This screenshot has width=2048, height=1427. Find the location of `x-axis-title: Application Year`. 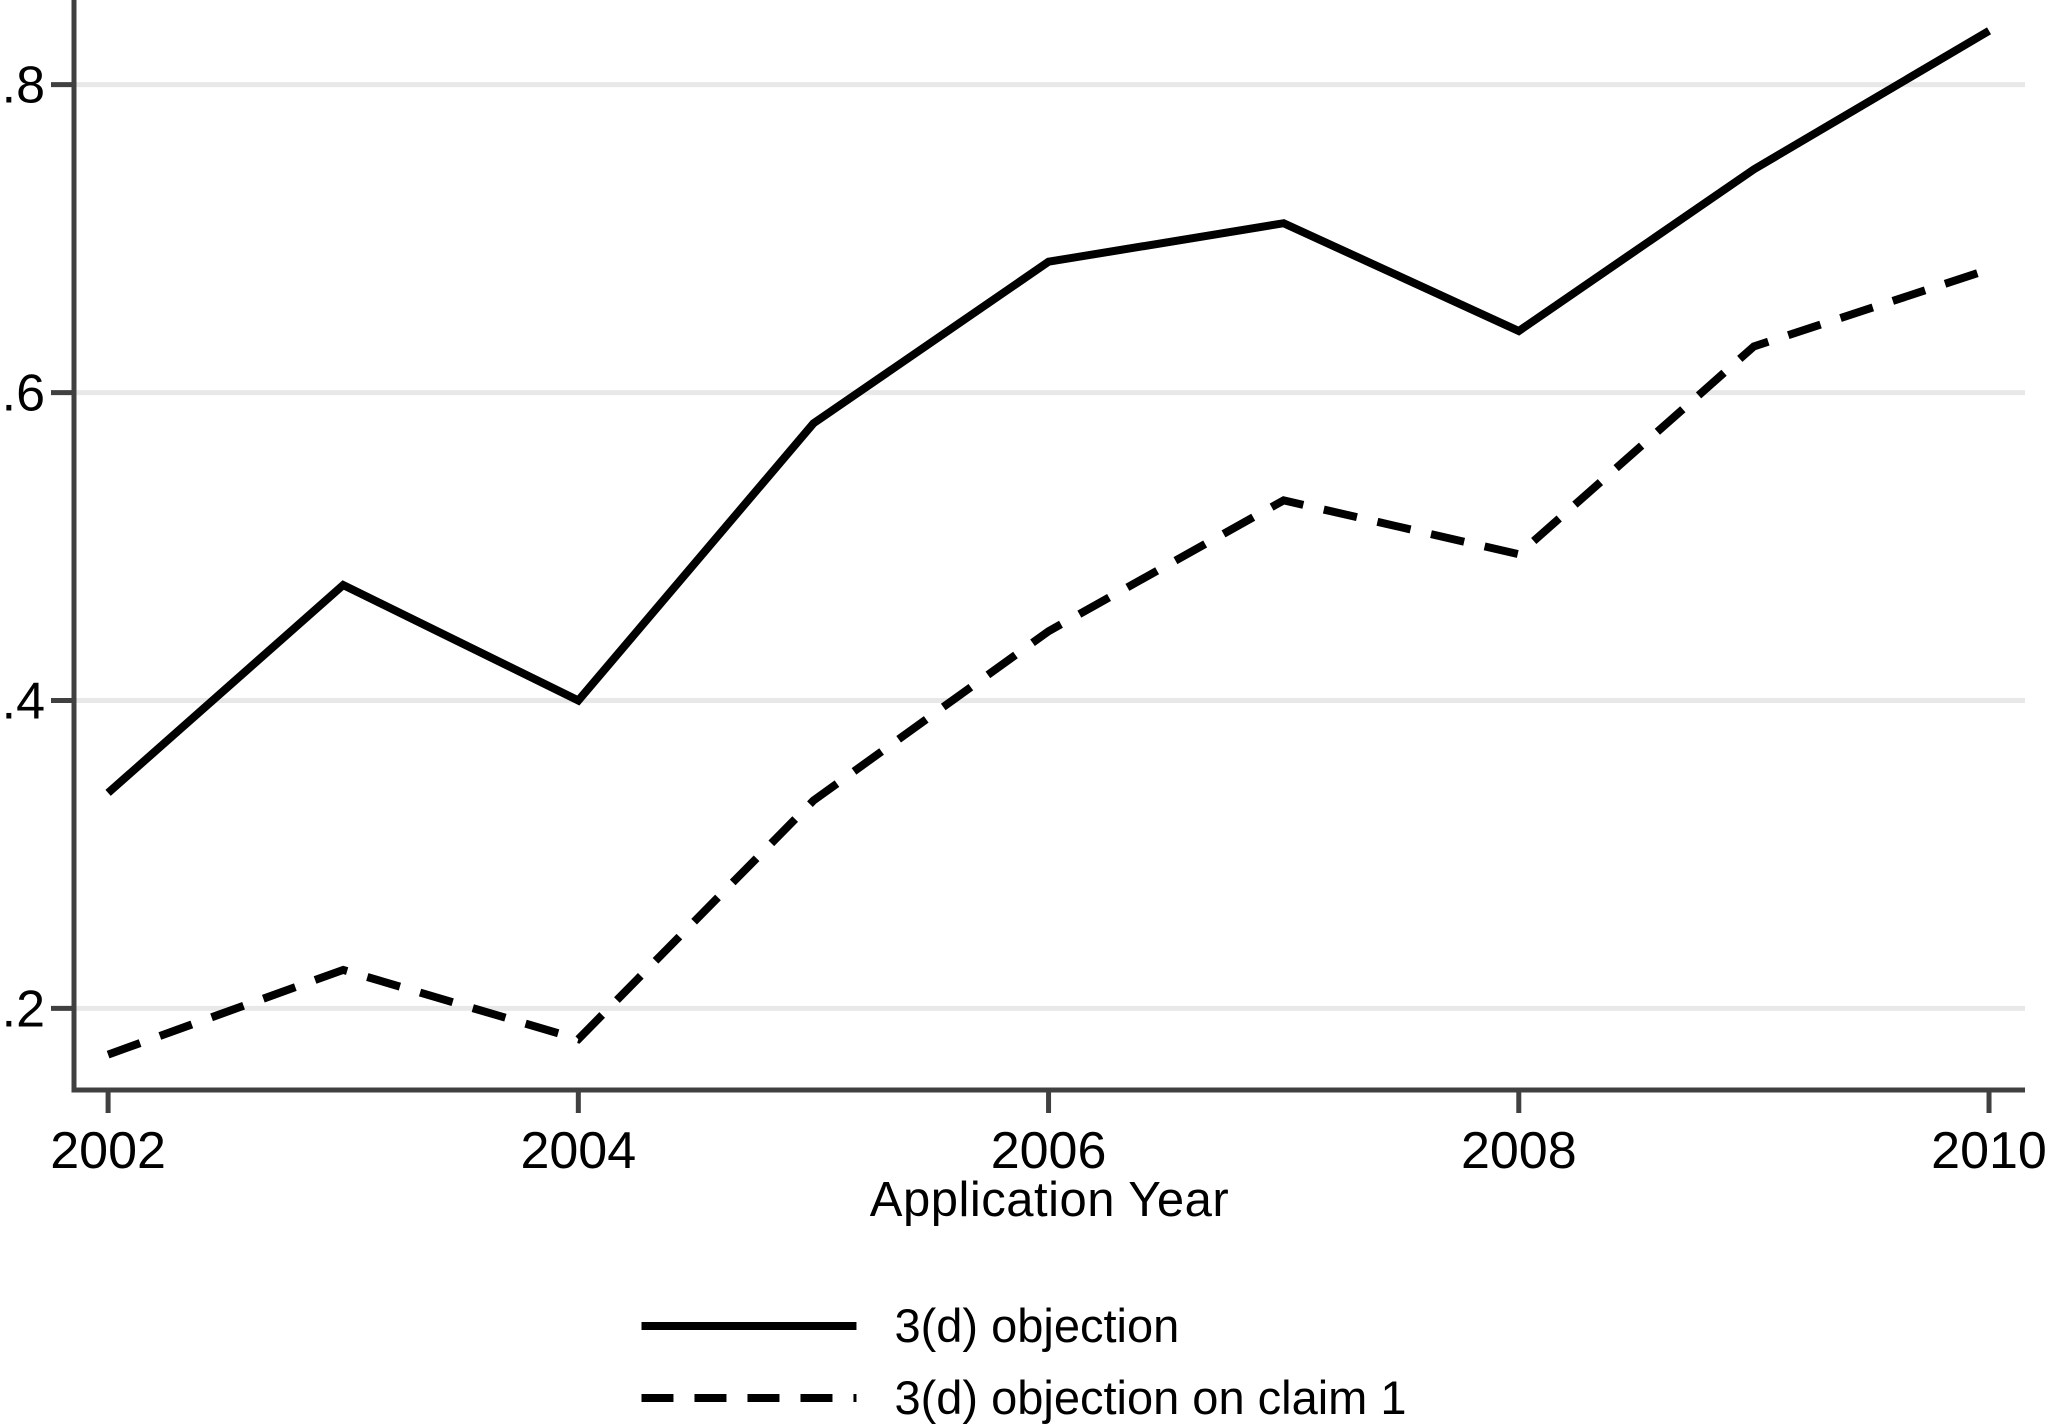

x-axis-title: Application Year is located at coordinates (1049, 1200).